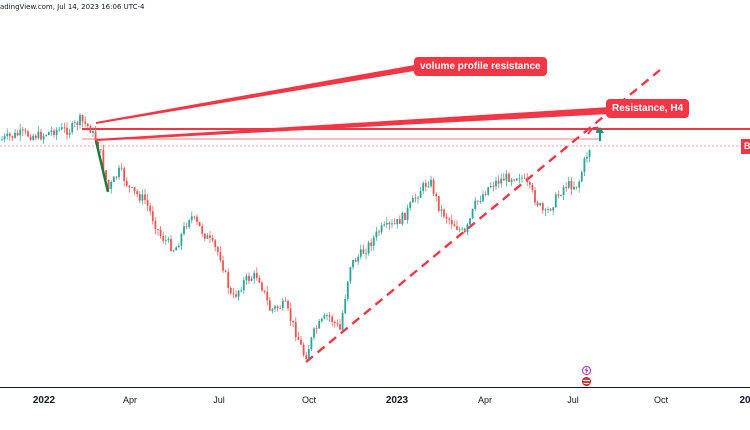  I want to click on callout-volume-profile, so click(258, 94).